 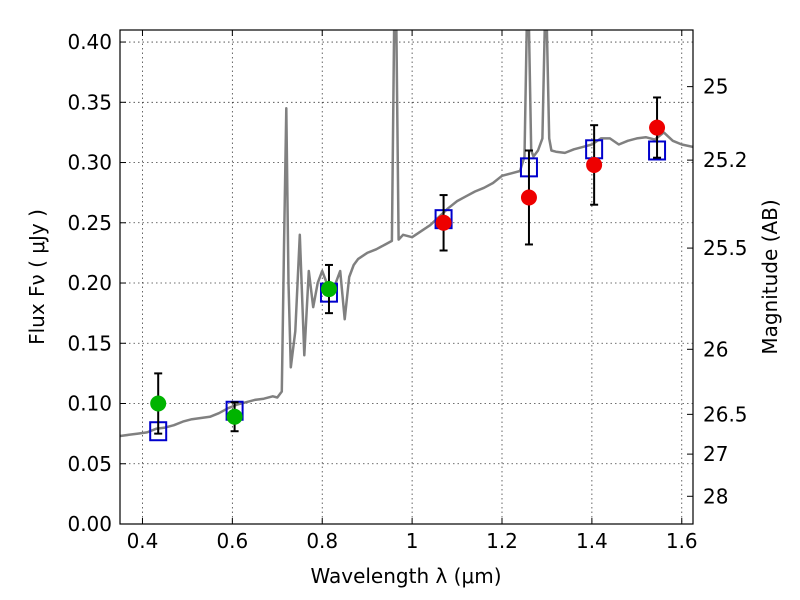 I want to click on x-tick-label: 0.8, so click(x=322, y=541).